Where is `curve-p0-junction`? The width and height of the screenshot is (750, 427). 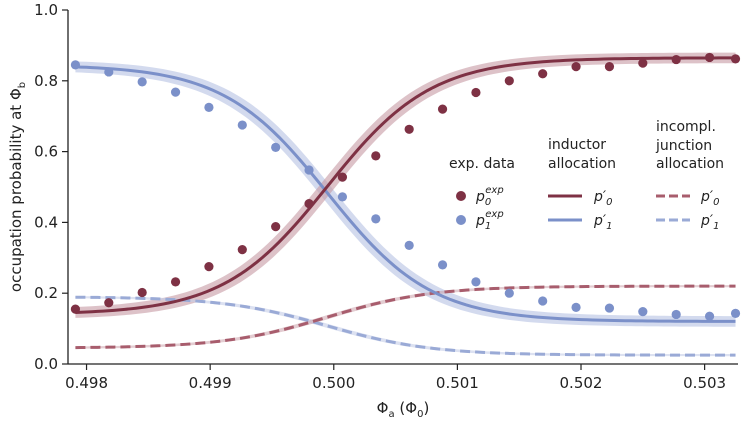 curve-p0-junction is located at coordinates (405, 317).